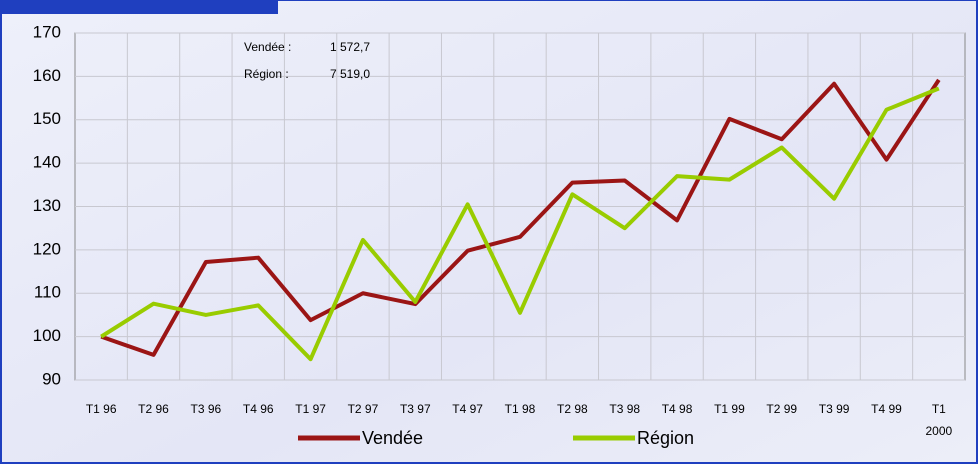 This screenshot has height=464, width=978. Describe the element at coordinates (47, 162) in the screenshot. I see `y-tick-label: 140` at that location.